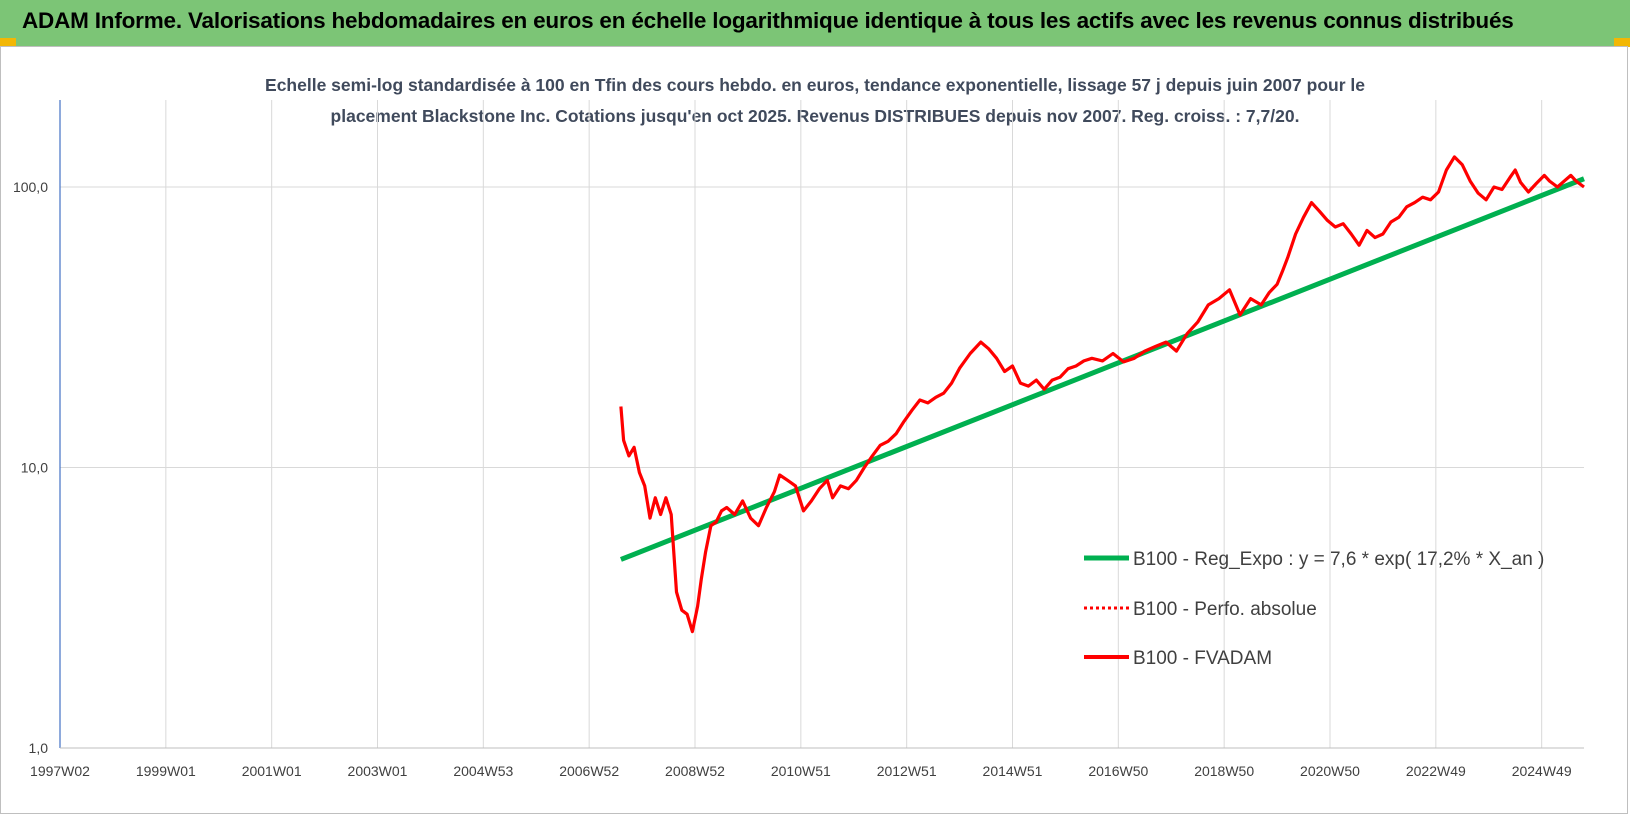 This screenshot has height=815, width=1630. What do you see at coordinates (1622, 42) in the screenshot?
I see `corner-marker-right` at bounding box center [1622, 42].